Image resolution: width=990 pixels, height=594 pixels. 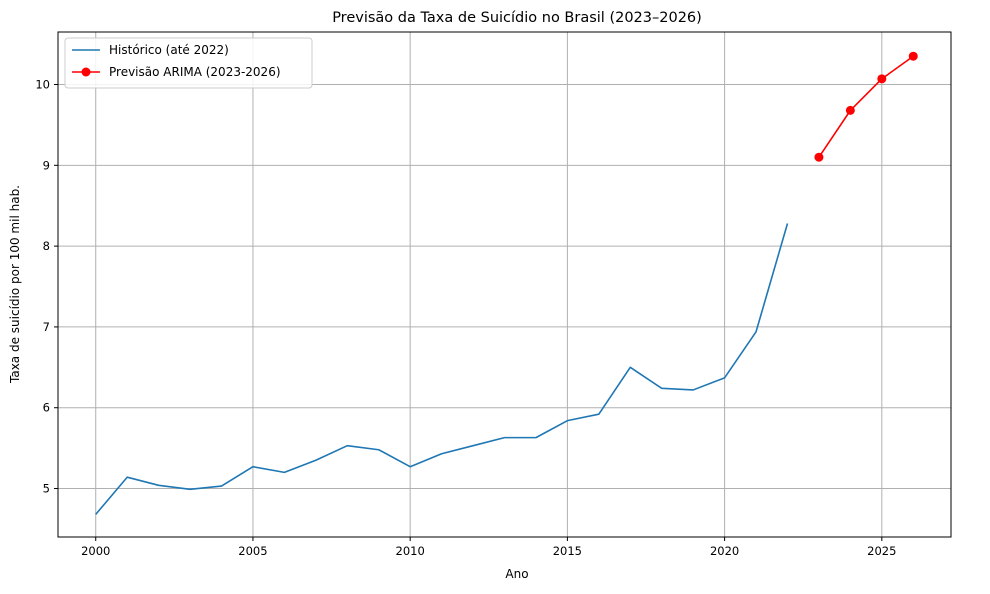 I want to click on y-tick-label: 8, so click(x=46, y=246).